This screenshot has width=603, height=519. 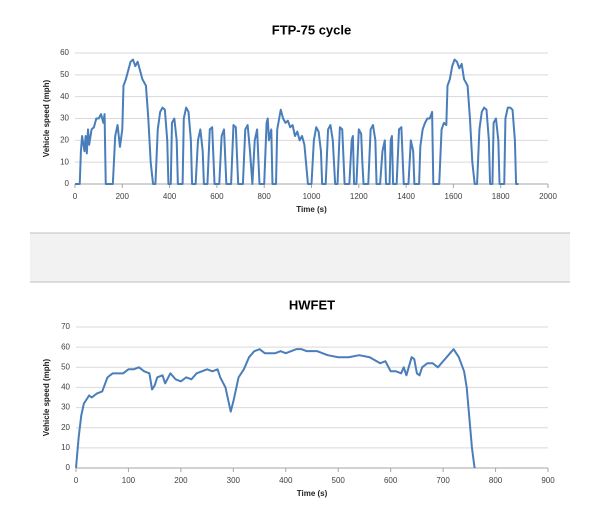 What do you see at coordinates (129, 480) in the screenshot?
I see `x-tick-label: 100` at bounding box center [129, 480].